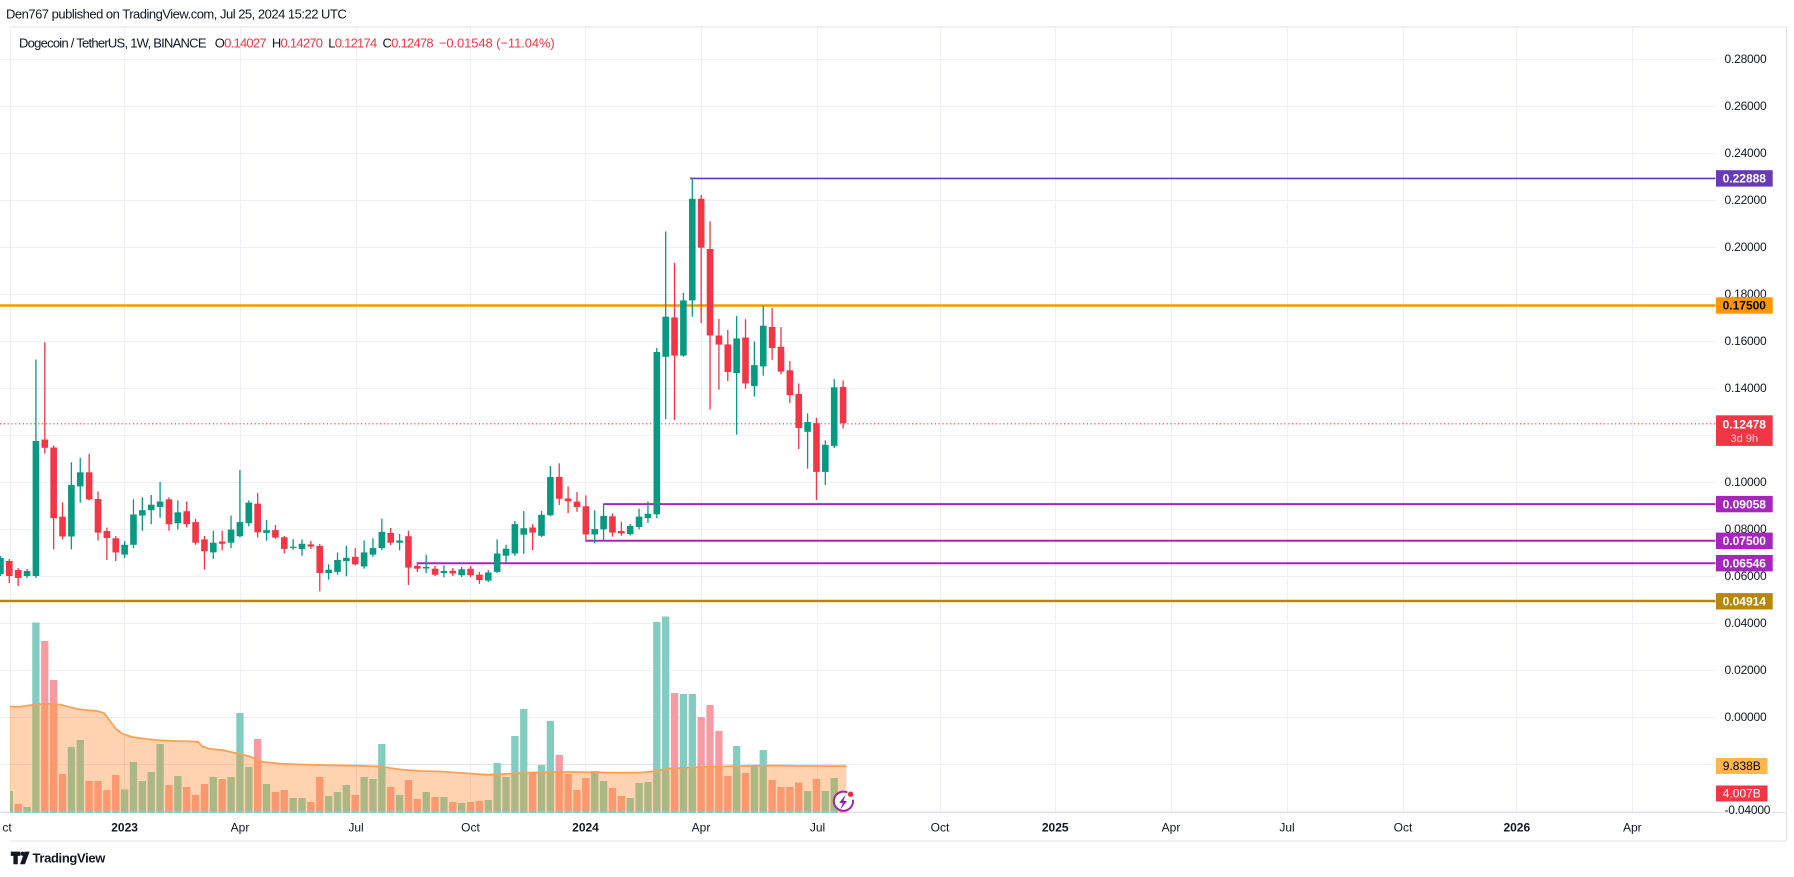  I want to click on svg-text: 0.12478, so click(1745, 424).